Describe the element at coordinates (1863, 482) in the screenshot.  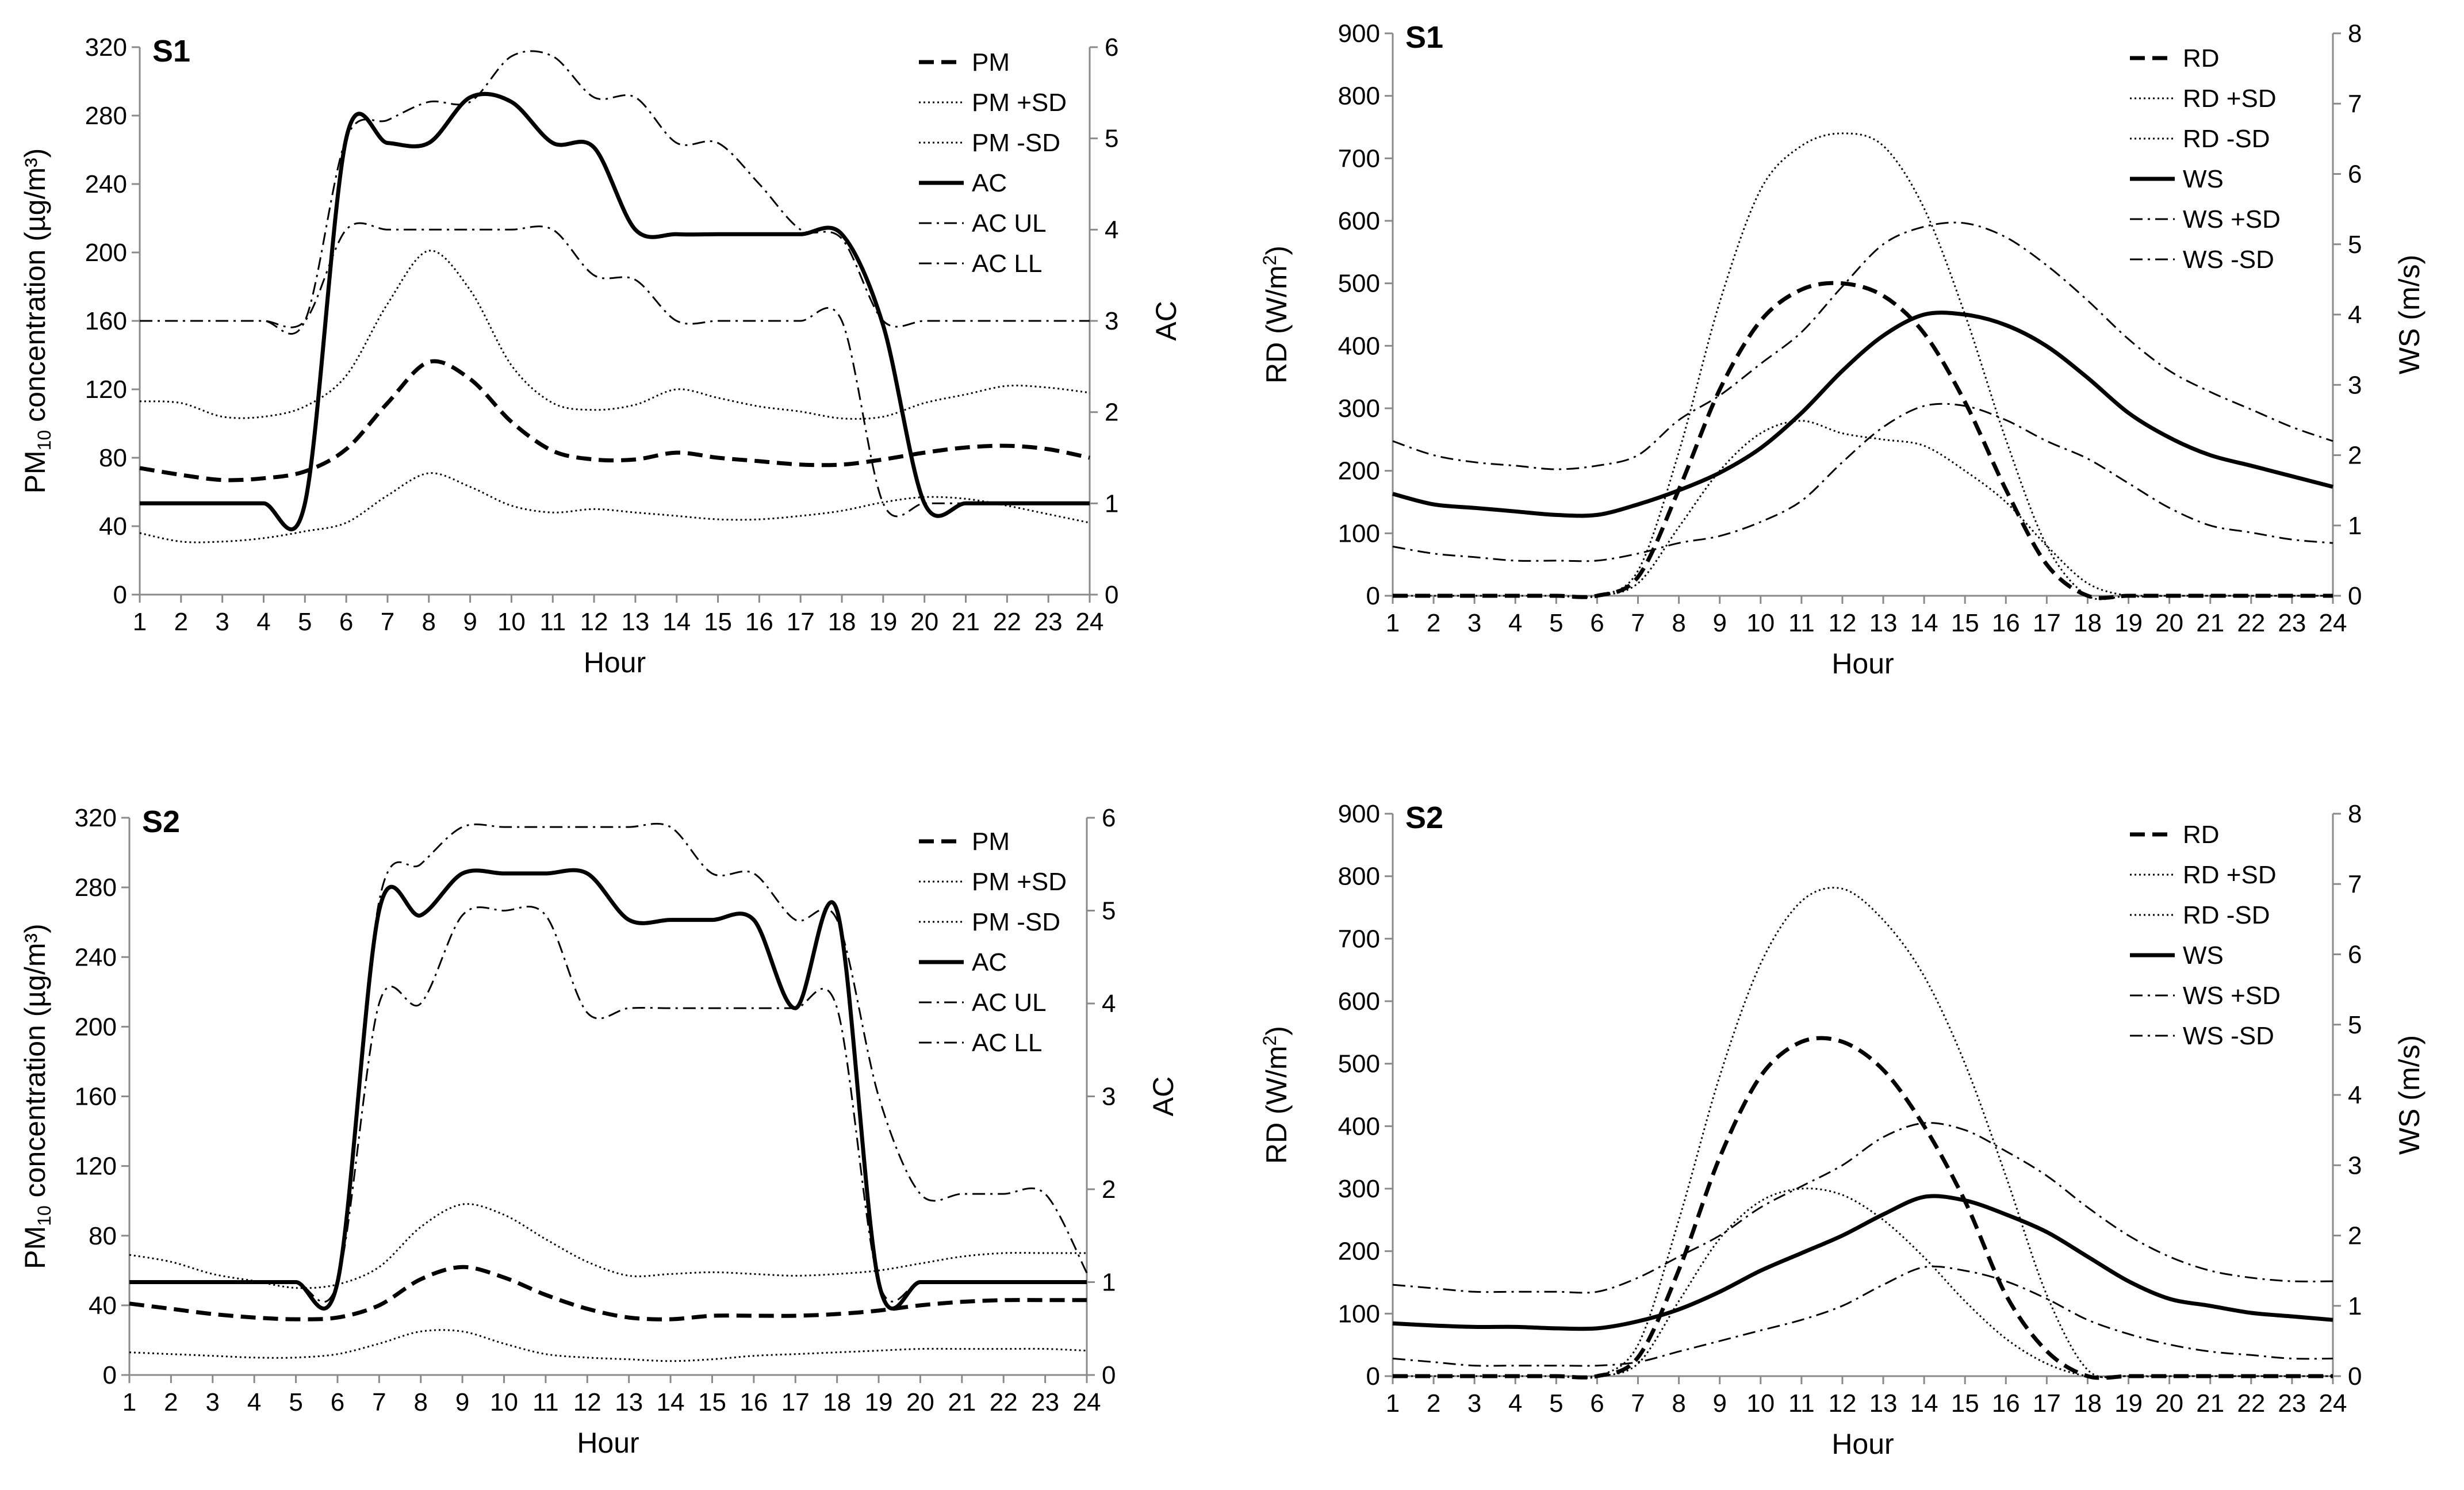
I see `series-line-ws-sd` at that location.